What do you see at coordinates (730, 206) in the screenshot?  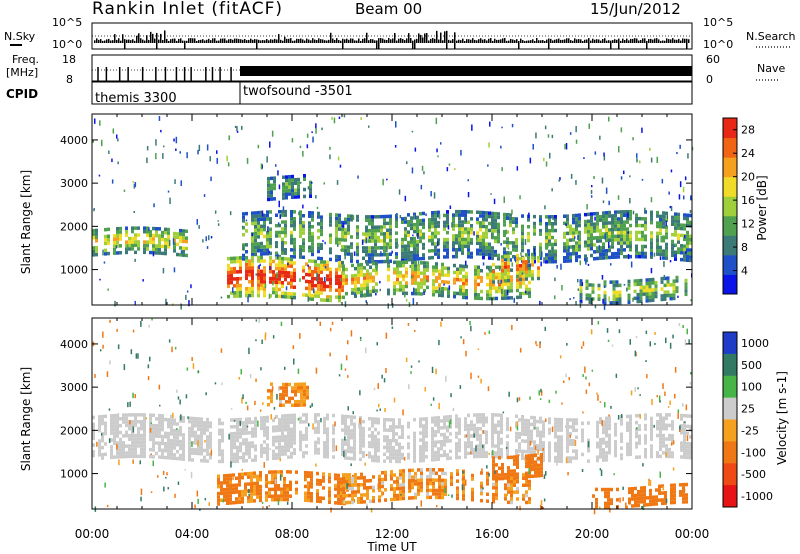 I see `colorbar-frame` at bounding box center [730, 206].